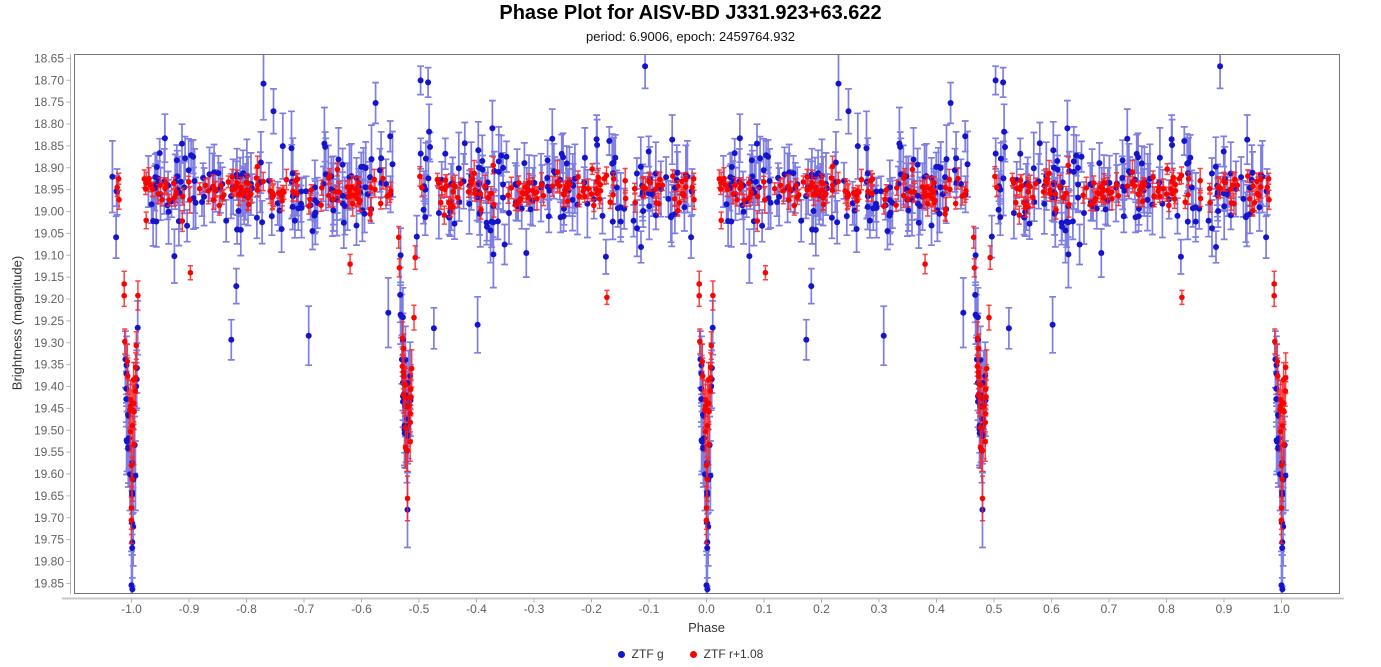 The height and width of the screenshot is (667, 1381). Describe the element at coordinates (49, 299) in the screenshot. I see `y-tick-label: 19.20` at that location.